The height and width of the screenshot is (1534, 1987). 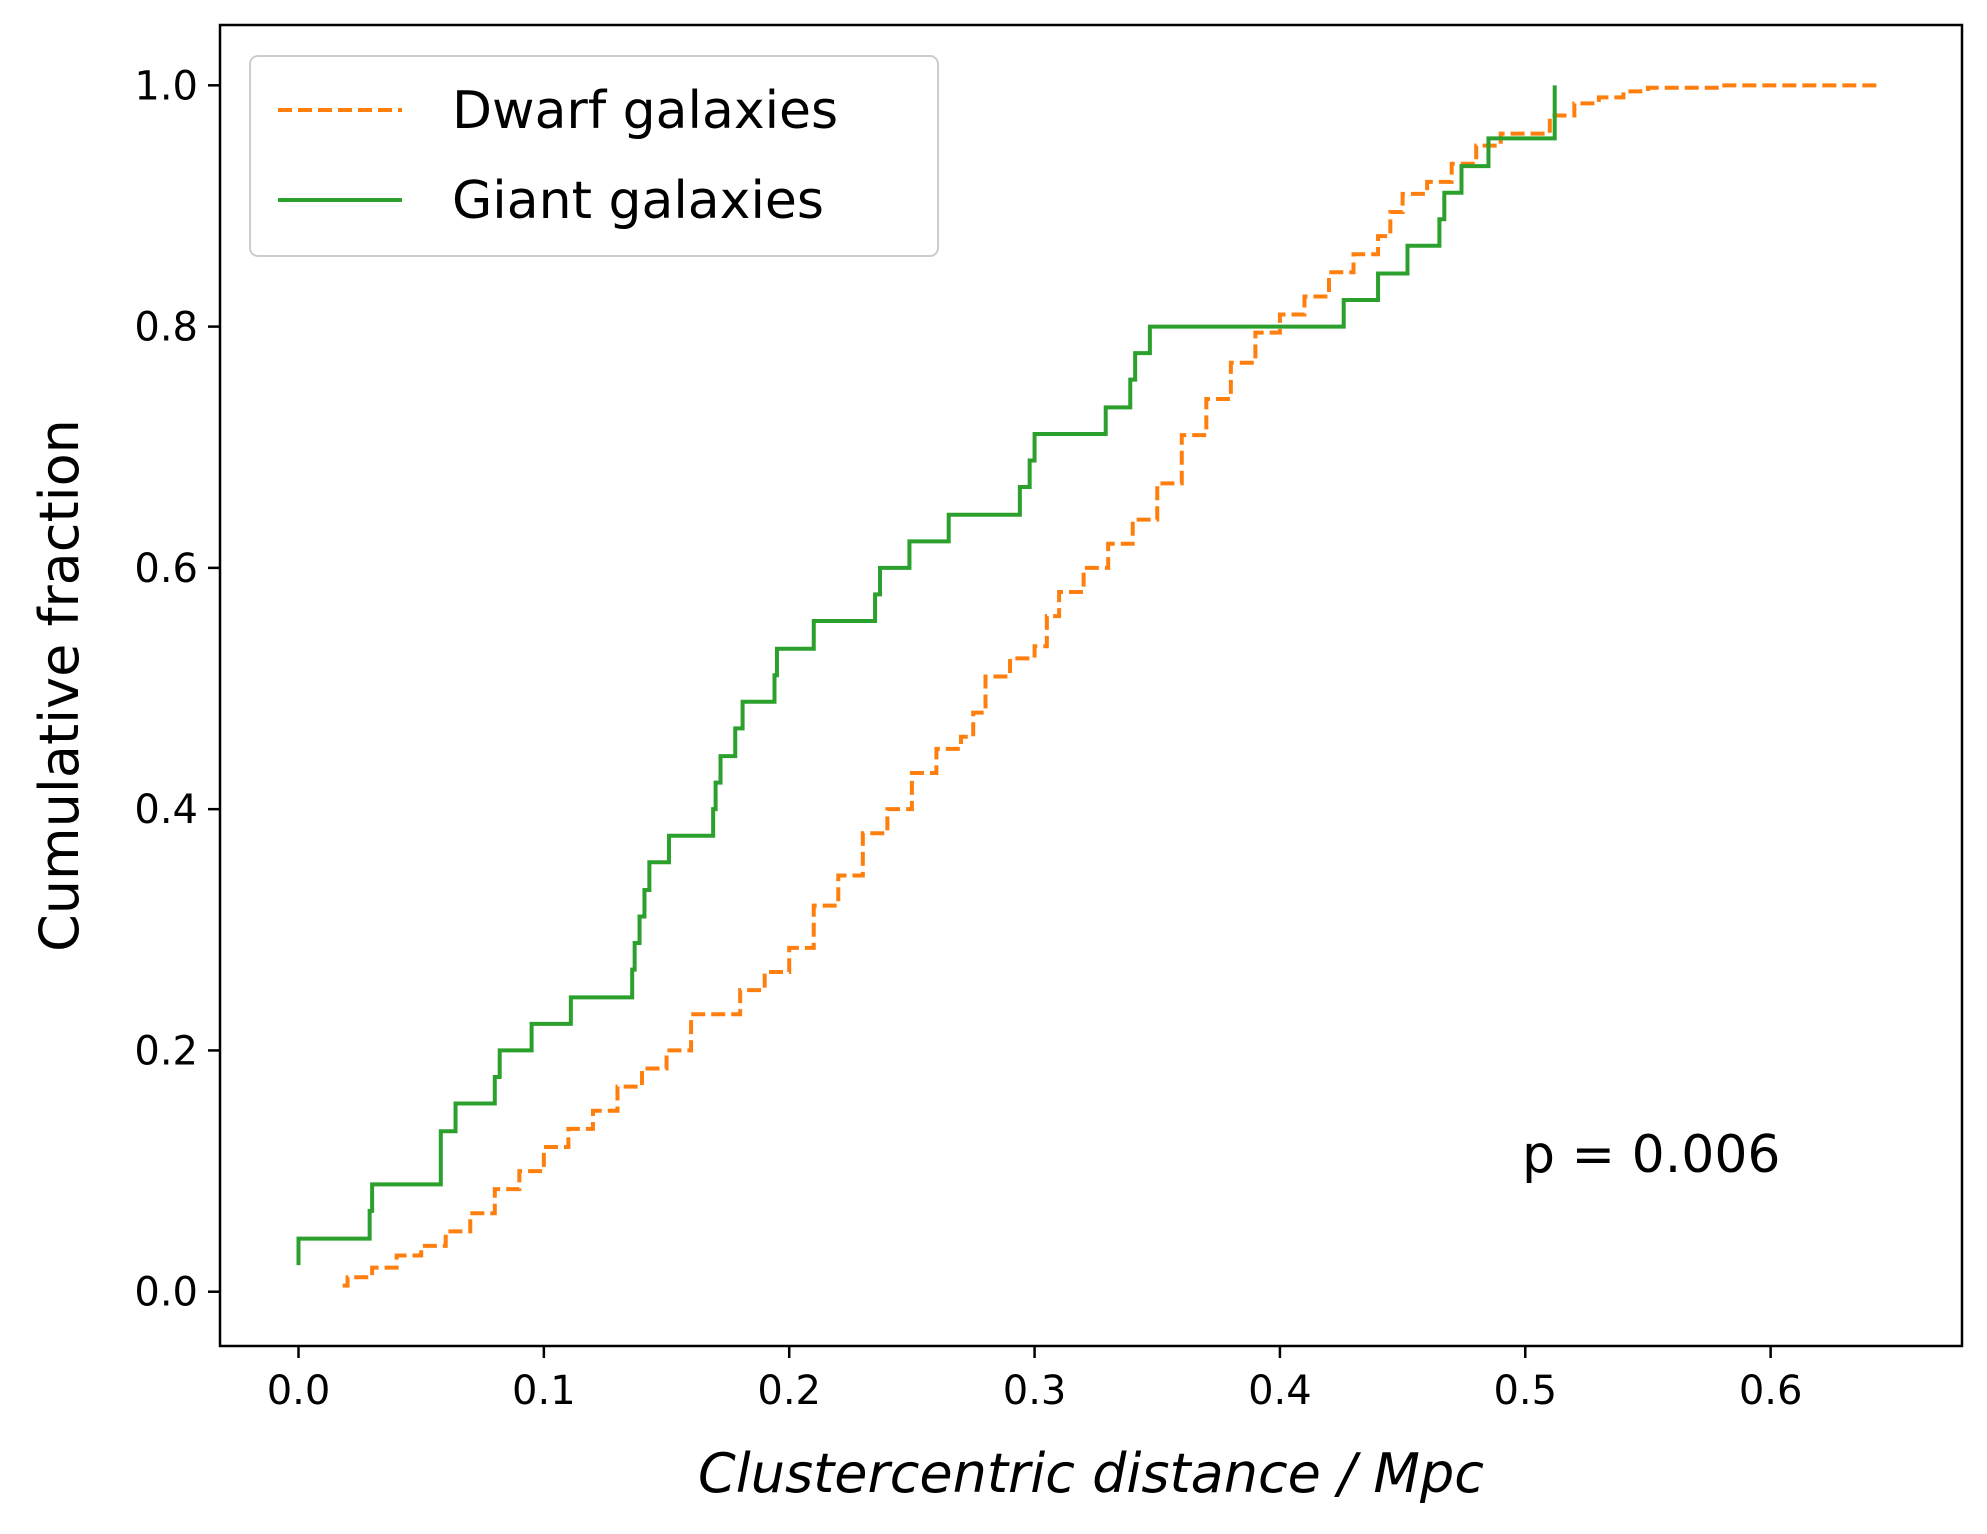 What do you see at coordinates (638, 201) in the screenshot?
I see `legend-label-giant: Giant galaxies` at bounding box center [638, 201].